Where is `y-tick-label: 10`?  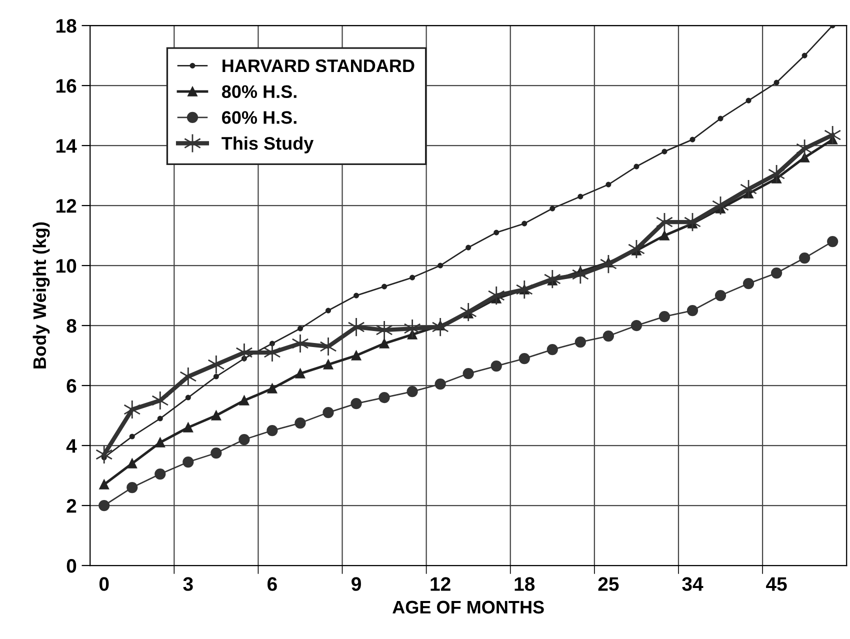
y-tick-label: 10 is located at coordinates (66, 266).